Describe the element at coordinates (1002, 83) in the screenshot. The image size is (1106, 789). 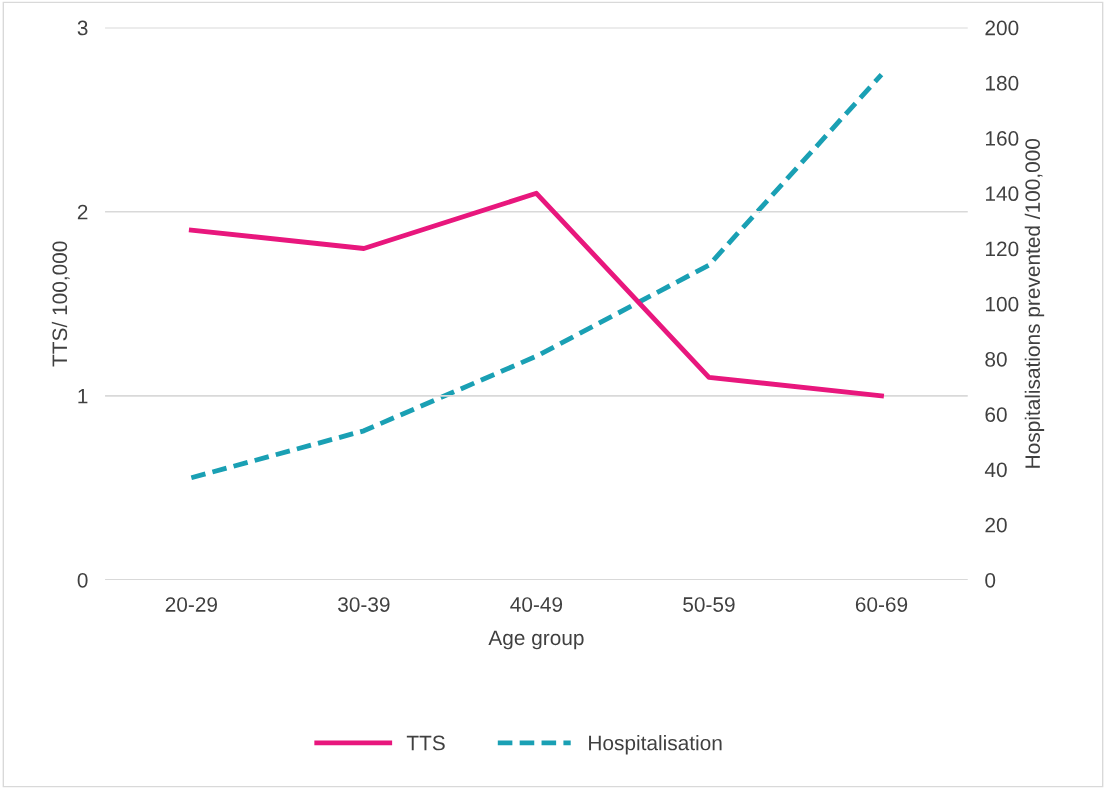
I see `y2-tick-label: 180` at that location.